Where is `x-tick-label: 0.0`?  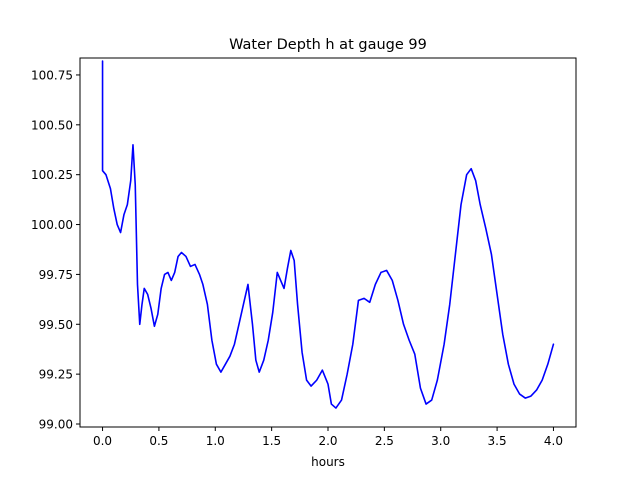 x-tick-label: 0.0 is located at coordinates (102, 441).